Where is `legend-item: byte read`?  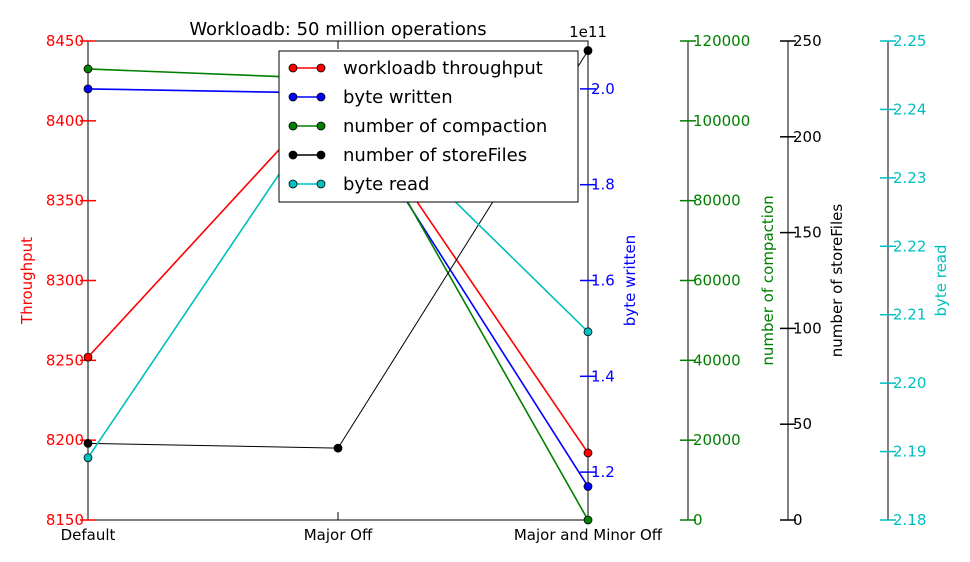
legend-item: byte read is located at coordinates (358, 184).